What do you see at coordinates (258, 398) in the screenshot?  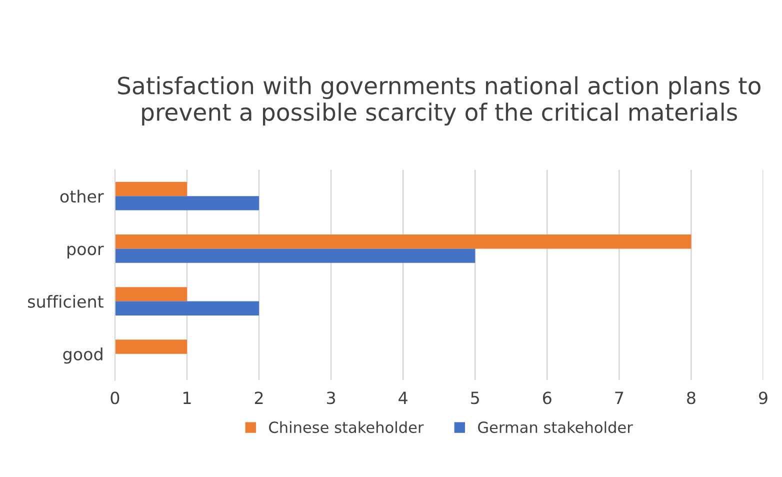 I see `x-tick-label: 2` at bounding box center [258, 398].